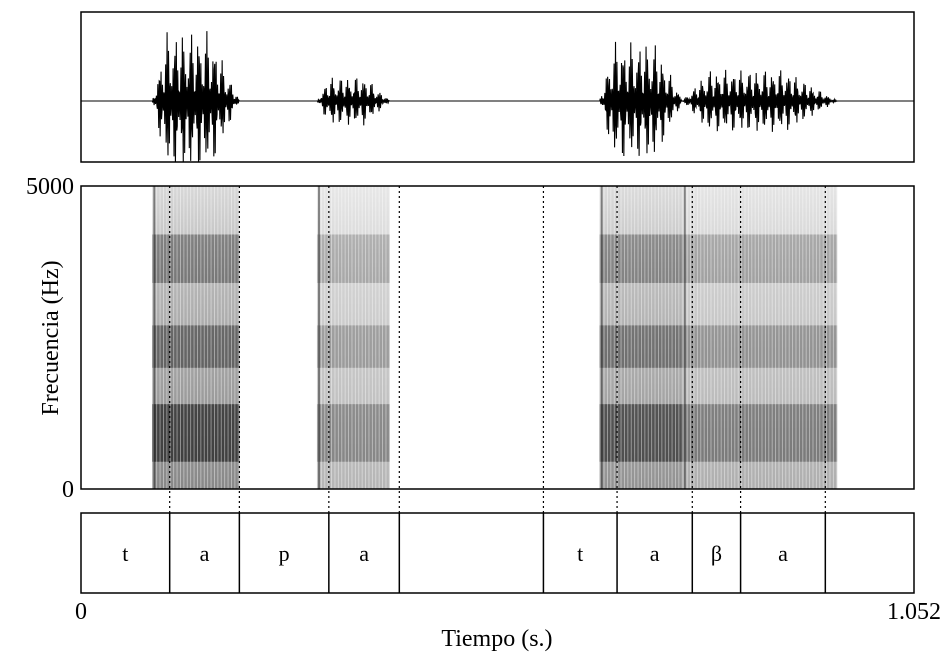 This screenshot has width=951, height=654. Describe the element at coordinates (914, 612) in the screenshot. I see `x-tick-label-max: 1.052` at that location.